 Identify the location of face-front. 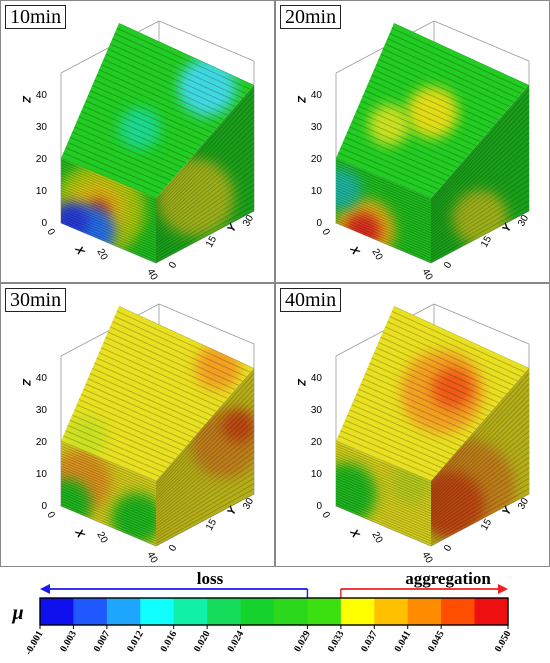
(383, 493).